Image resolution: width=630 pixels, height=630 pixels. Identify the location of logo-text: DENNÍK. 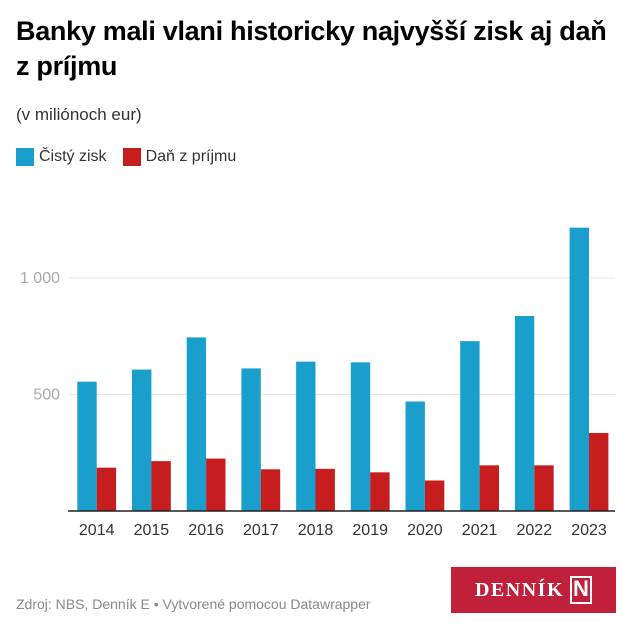
(519, 589).